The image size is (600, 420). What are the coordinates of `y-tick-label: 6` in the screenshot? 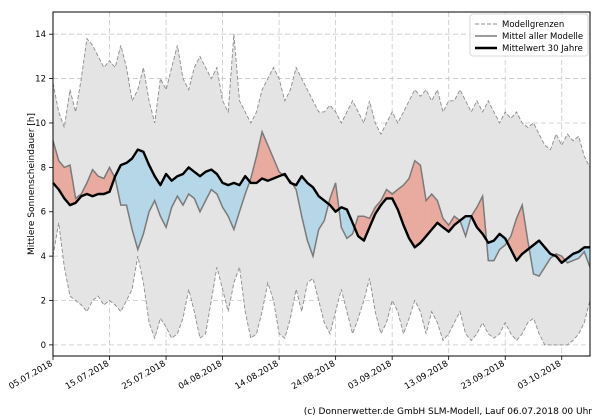 It's located at (43, 213).